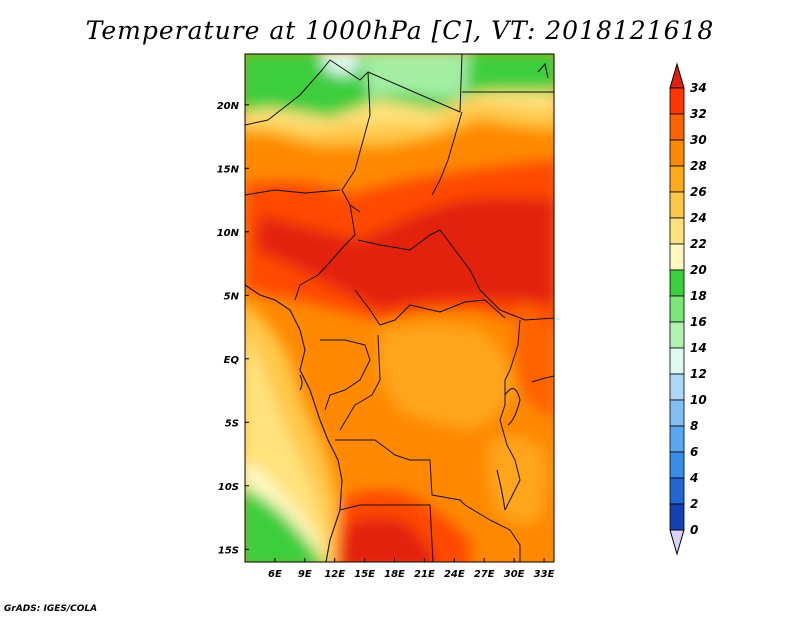 Image resolution: width=800 pixels, height=618 pixels. What do you see at coordinates (694, 426) in the screenshot?
I see `colorbar-label-8: 8` at bounding box center [694, 426].